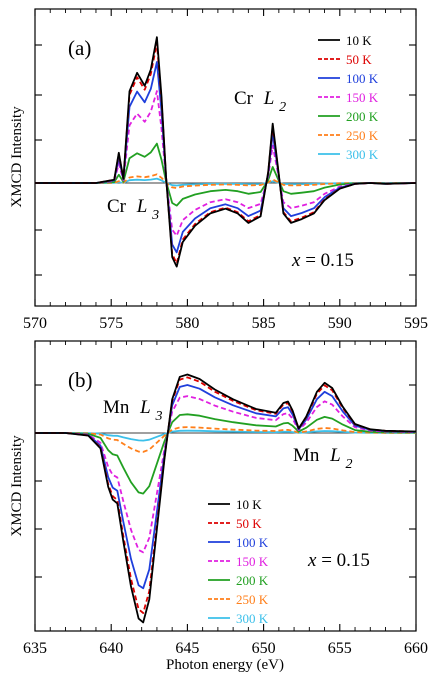 This screenshot has height=684, width=441. What do you see at coordinates (335, 455) in the screenshot?
I see `annotation-mn-l2-edge: L` at bounding box center [335, 455].